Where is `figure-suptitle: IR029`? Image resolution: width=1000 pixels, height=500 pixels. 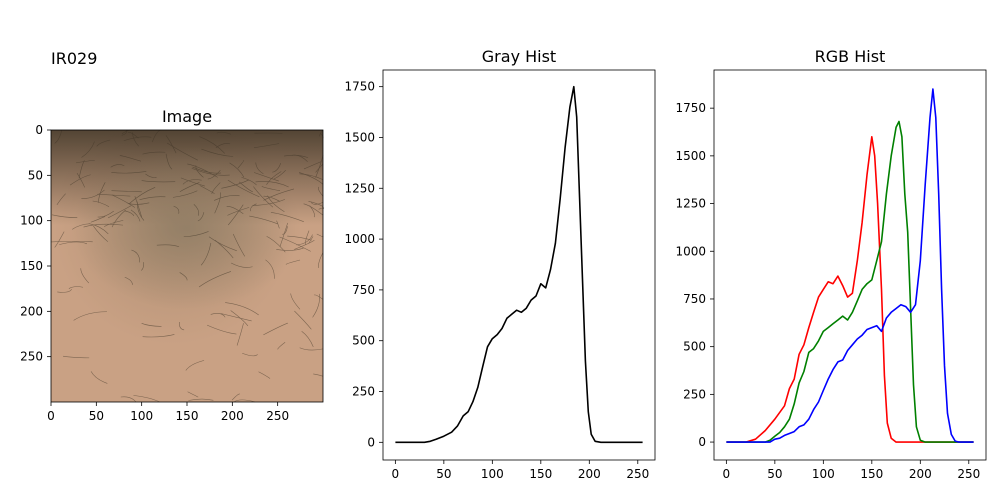 figure-suptitle: IR029 is located at coordinates (74, 58).